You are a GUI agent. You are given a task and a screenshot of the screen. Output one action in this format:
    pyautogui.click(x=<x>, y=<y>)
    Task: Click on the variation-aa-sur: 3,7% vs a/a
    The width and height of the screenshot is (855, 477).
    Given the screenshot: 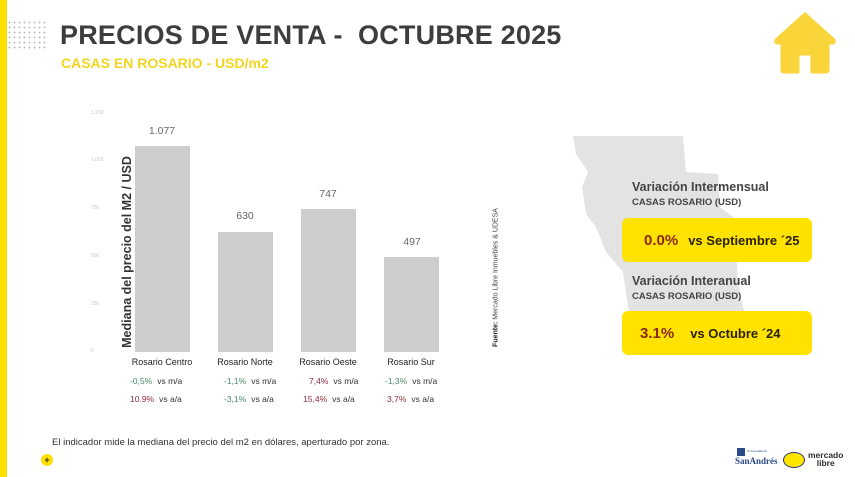 What is the action you would take?
    pyautogui.click(x=411, y=399)
    